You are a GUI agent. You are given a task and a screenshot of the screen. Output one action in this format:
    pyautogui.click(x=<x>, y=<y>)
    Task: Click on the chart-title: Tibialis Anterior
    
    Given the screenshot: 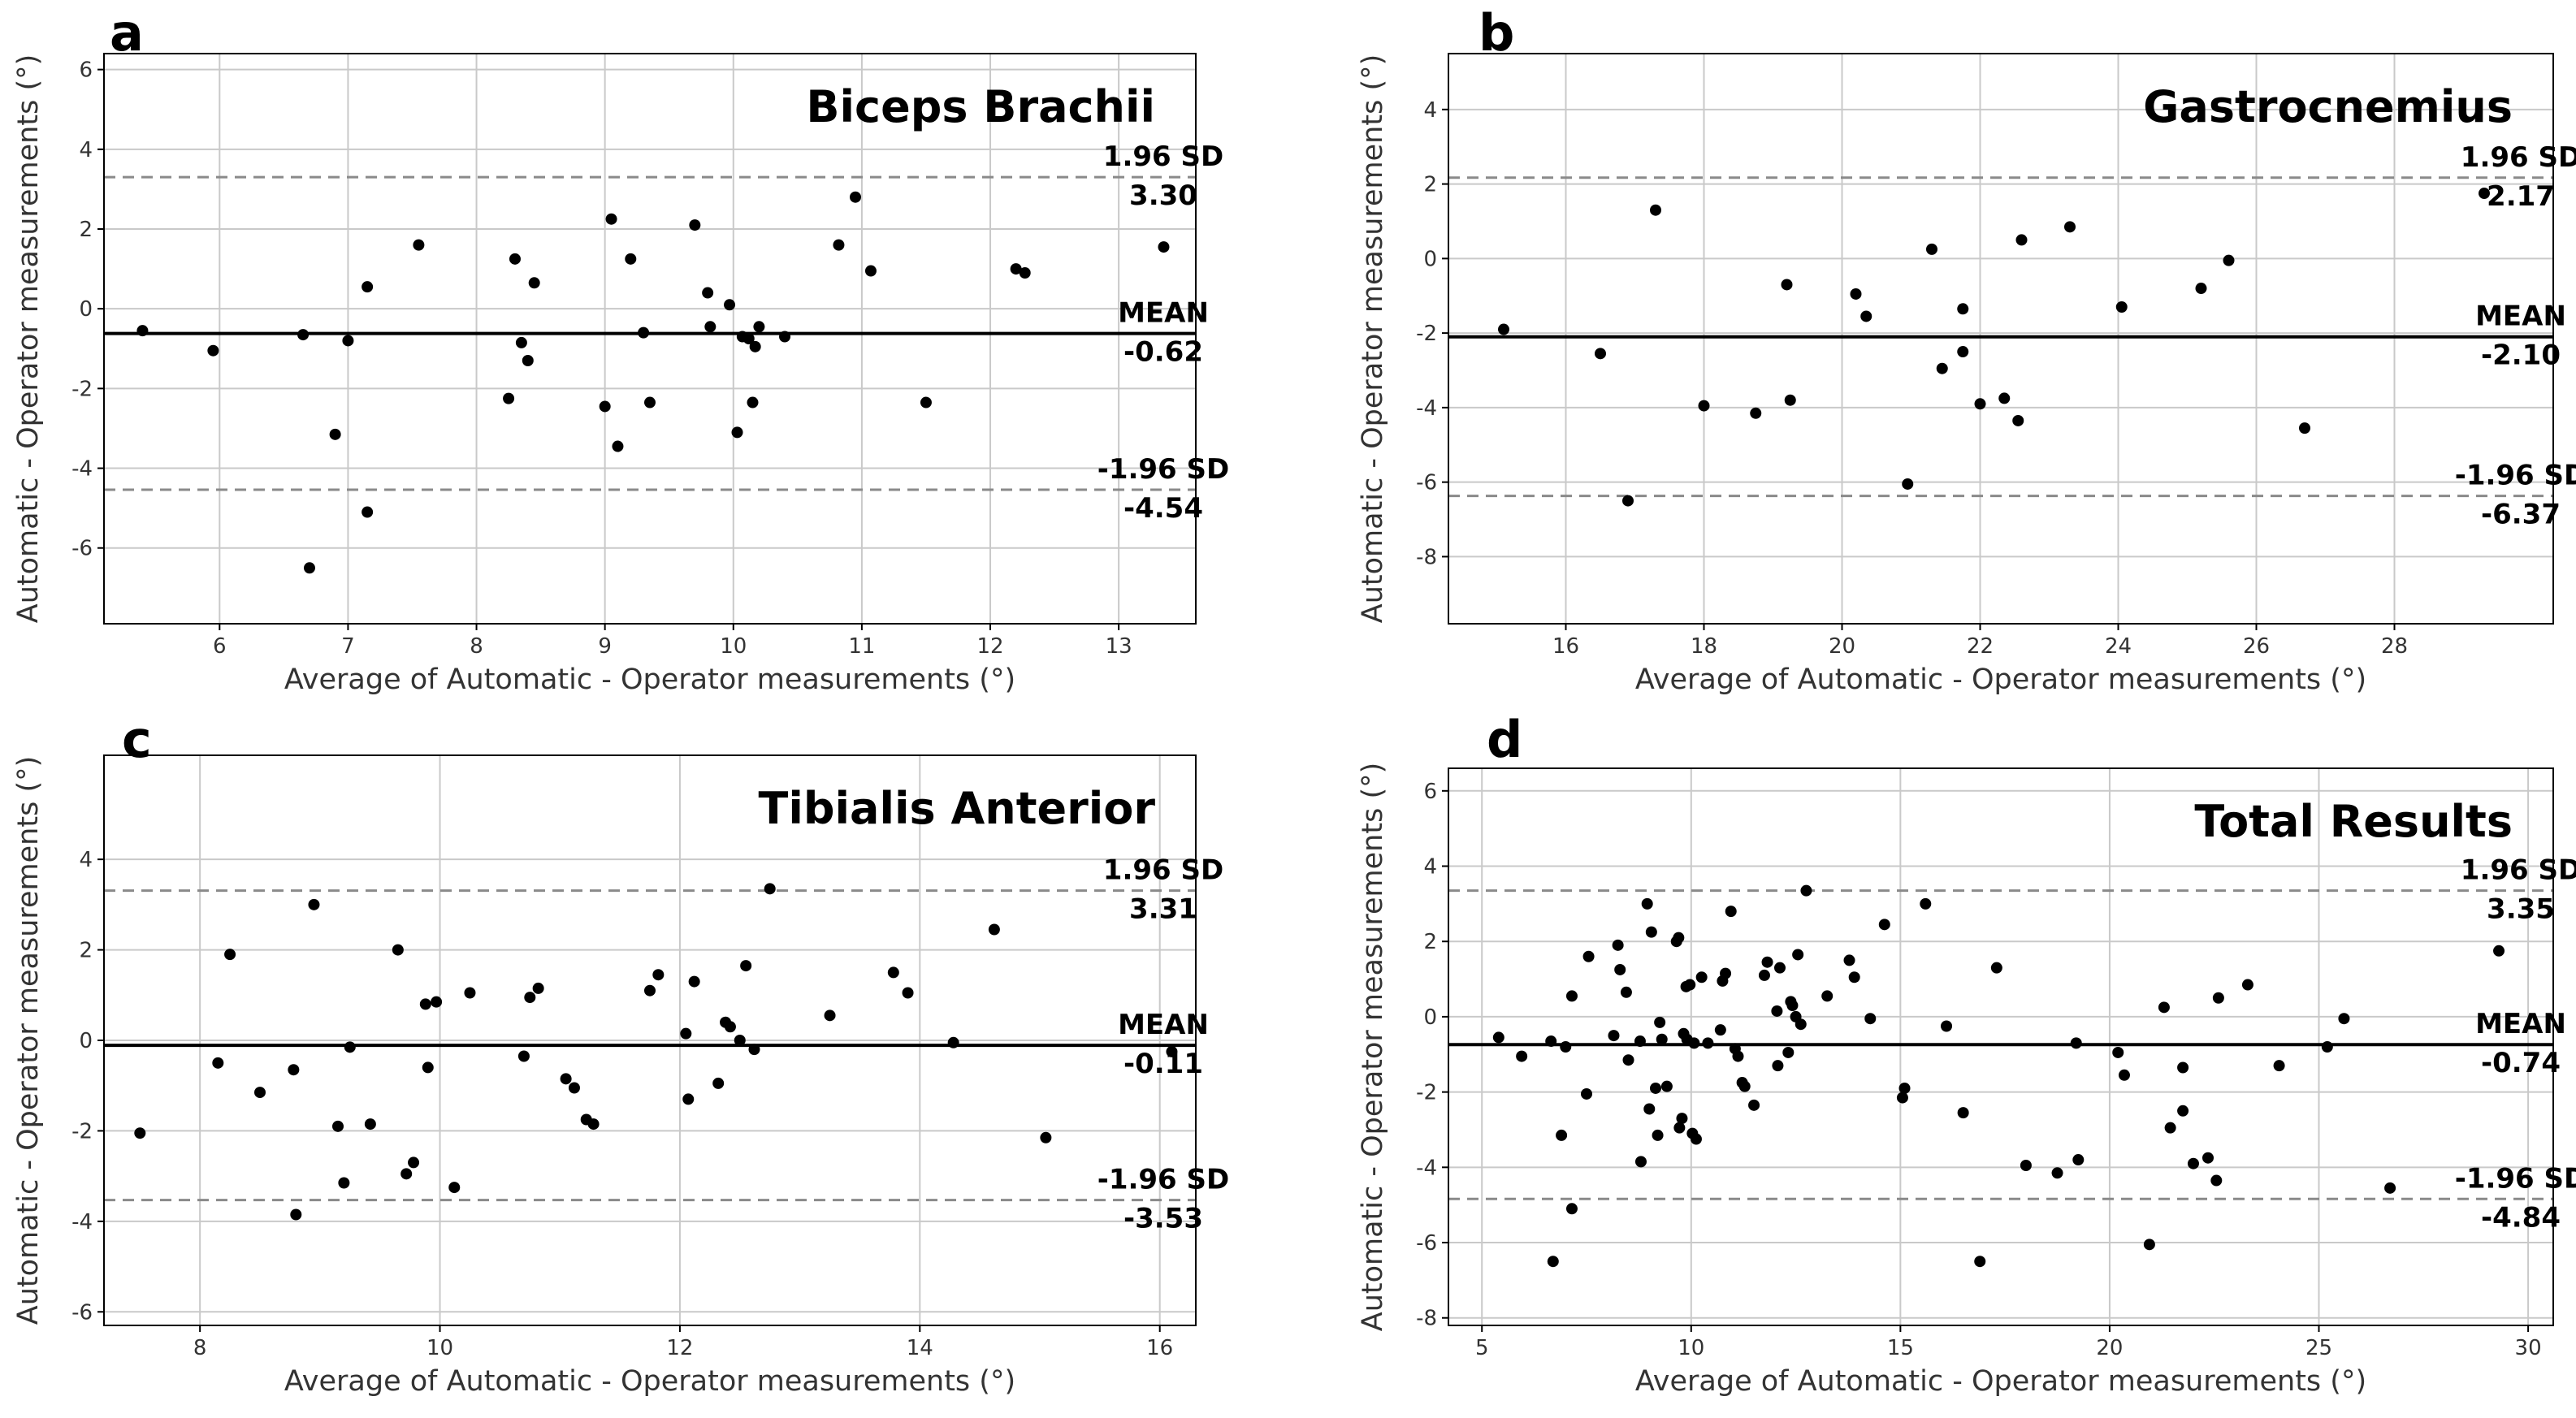 What is the action you would take?
    pyautogui.click(x=958, y=809)
    